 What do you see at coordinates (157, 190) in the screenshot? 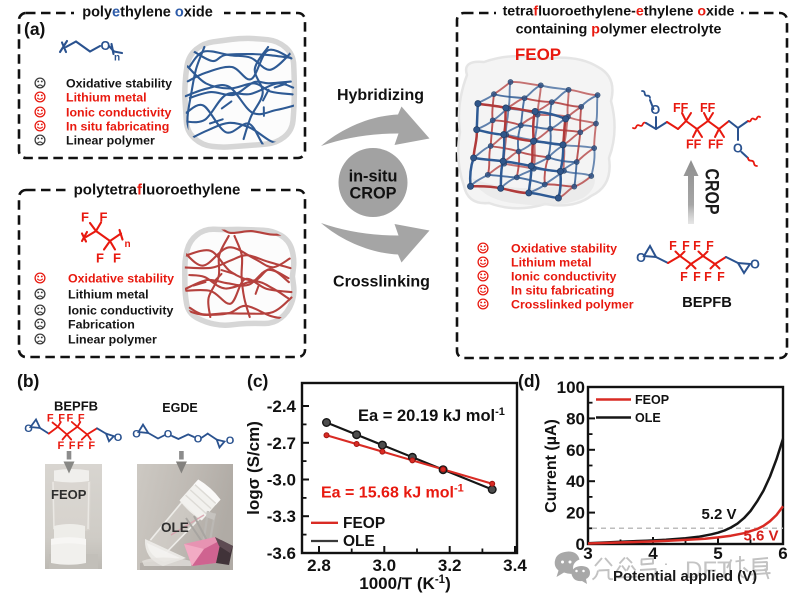
I see `svg-text: polytetrafluoroethylene` at bounding box center [157, 190].